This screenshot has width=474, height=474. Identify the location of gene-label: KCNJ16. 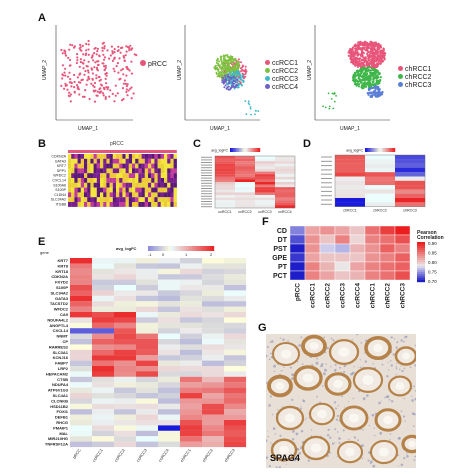
(61, 357).